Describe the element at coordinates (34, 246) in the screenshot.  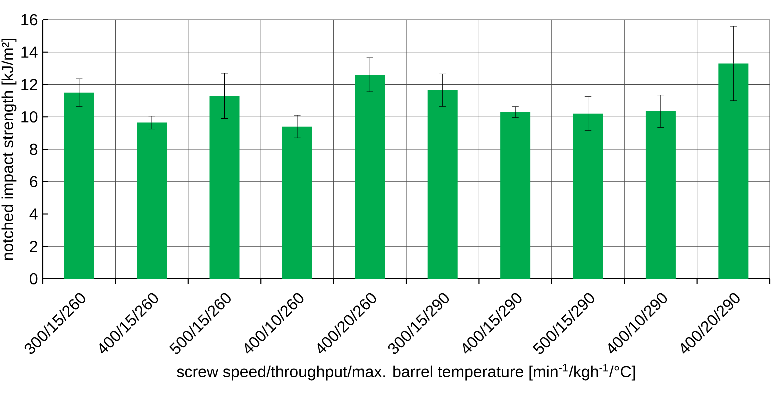
I see `y-tick-label: 2` at that location.